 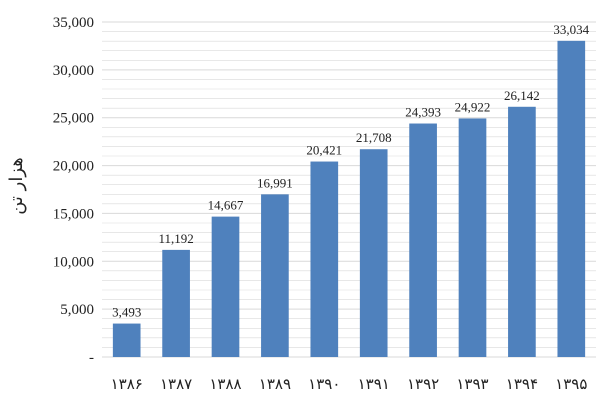 I want to click on data-label-3: 14,667, so click(x=226, y=205).